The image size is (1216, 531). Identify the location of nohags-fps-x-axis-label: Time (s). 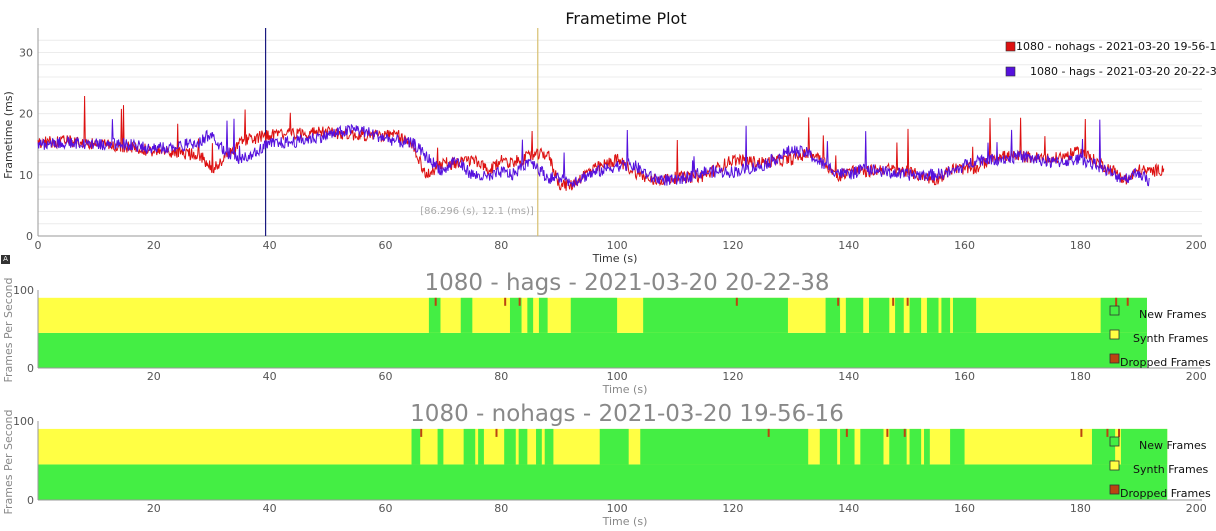
(625, 521).